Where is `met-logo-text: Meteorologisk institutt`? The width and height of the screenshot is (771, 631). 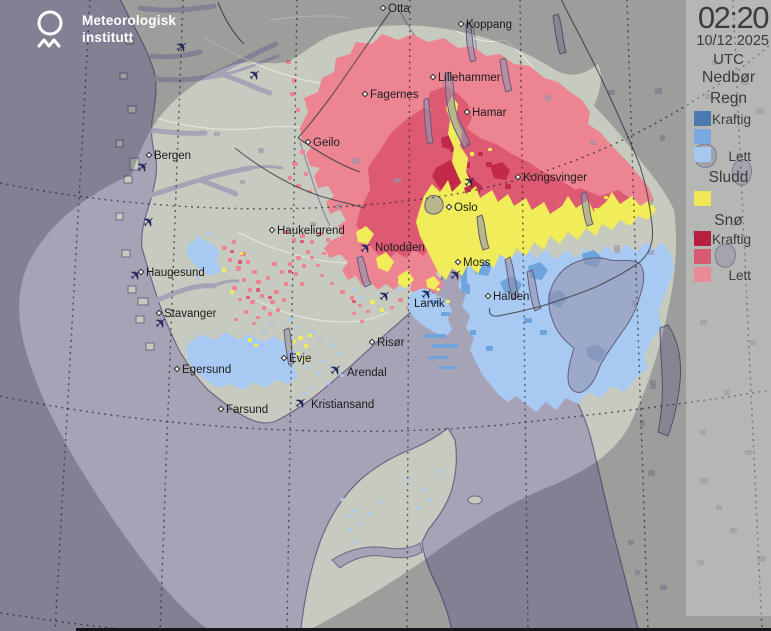 met-logo-text: Meteorologisk institutt is located at coordinates (129, 30).